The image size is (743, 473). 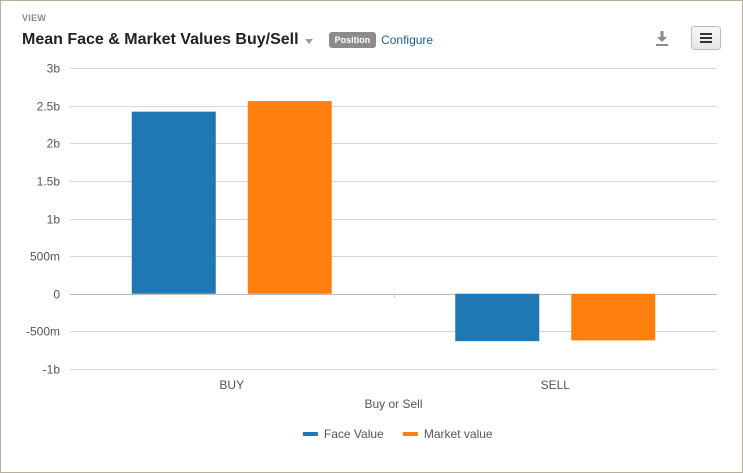 I want to click on y-tick-label: 0, so click(x=56, y=295).